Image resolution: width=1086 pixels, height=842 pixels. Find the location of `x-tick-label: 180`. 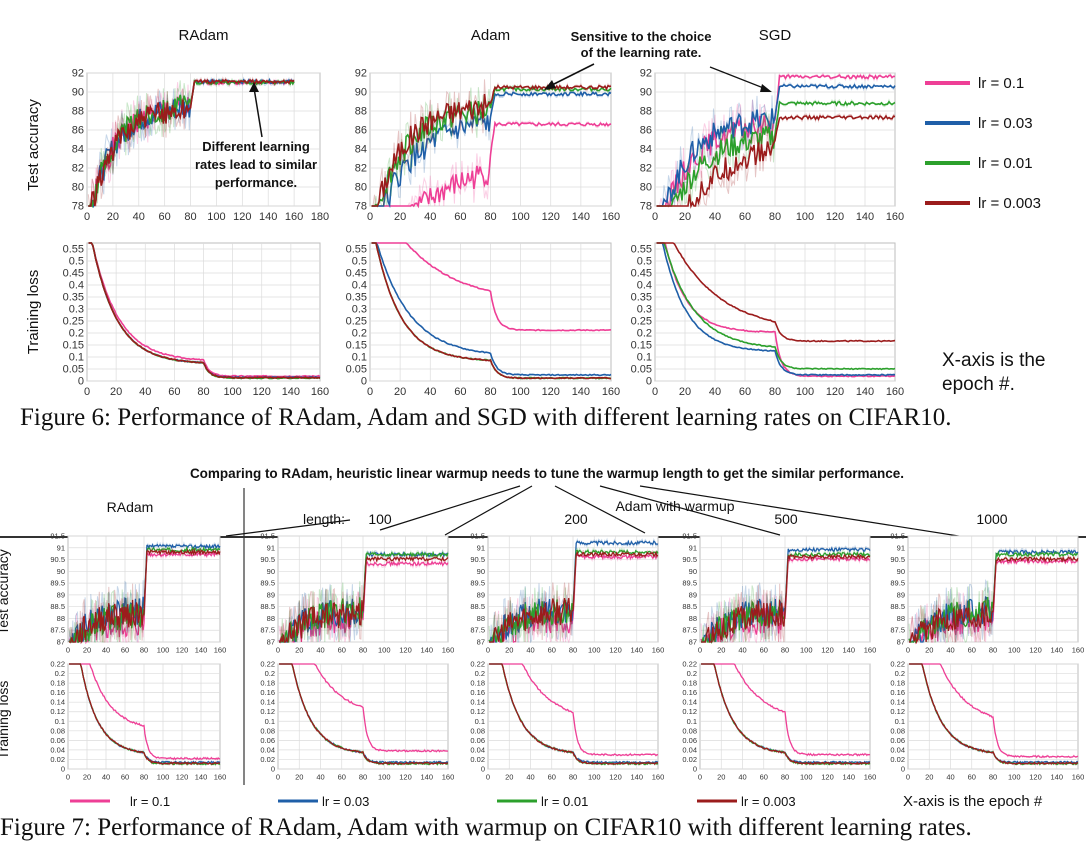

x-tick-label: 180 is located at coordinates (320, 217).